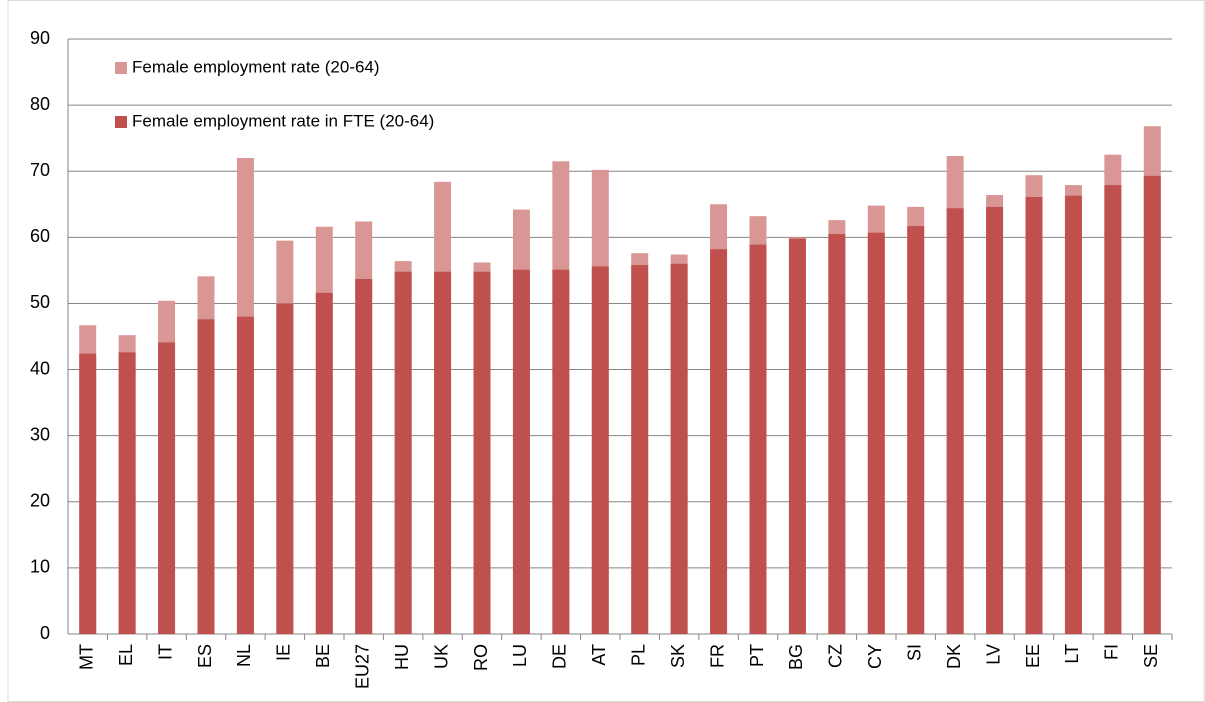 This screenshot has height=702, width=1205. Describe the element at coordinates (40, 38) in the screenshot. I see `y-tick-label: 90` at that location.